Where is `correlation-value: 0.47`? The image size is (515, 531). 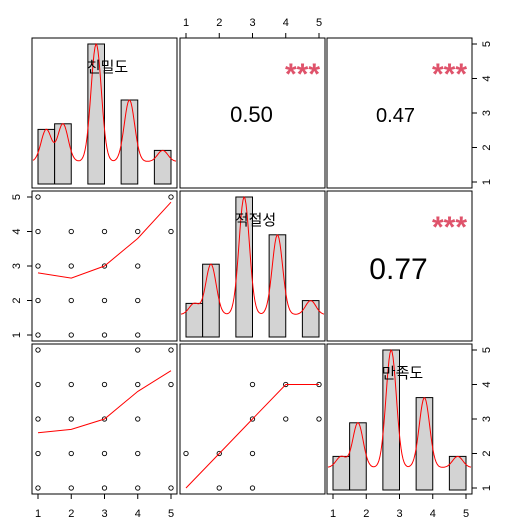 correlation-value: 0.47 is located at coordinates (395, 116).